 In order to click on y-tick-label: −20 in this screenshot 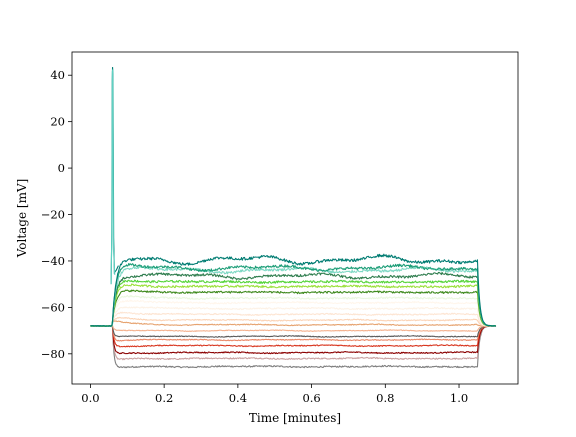, I will do `click(53, 215)`.